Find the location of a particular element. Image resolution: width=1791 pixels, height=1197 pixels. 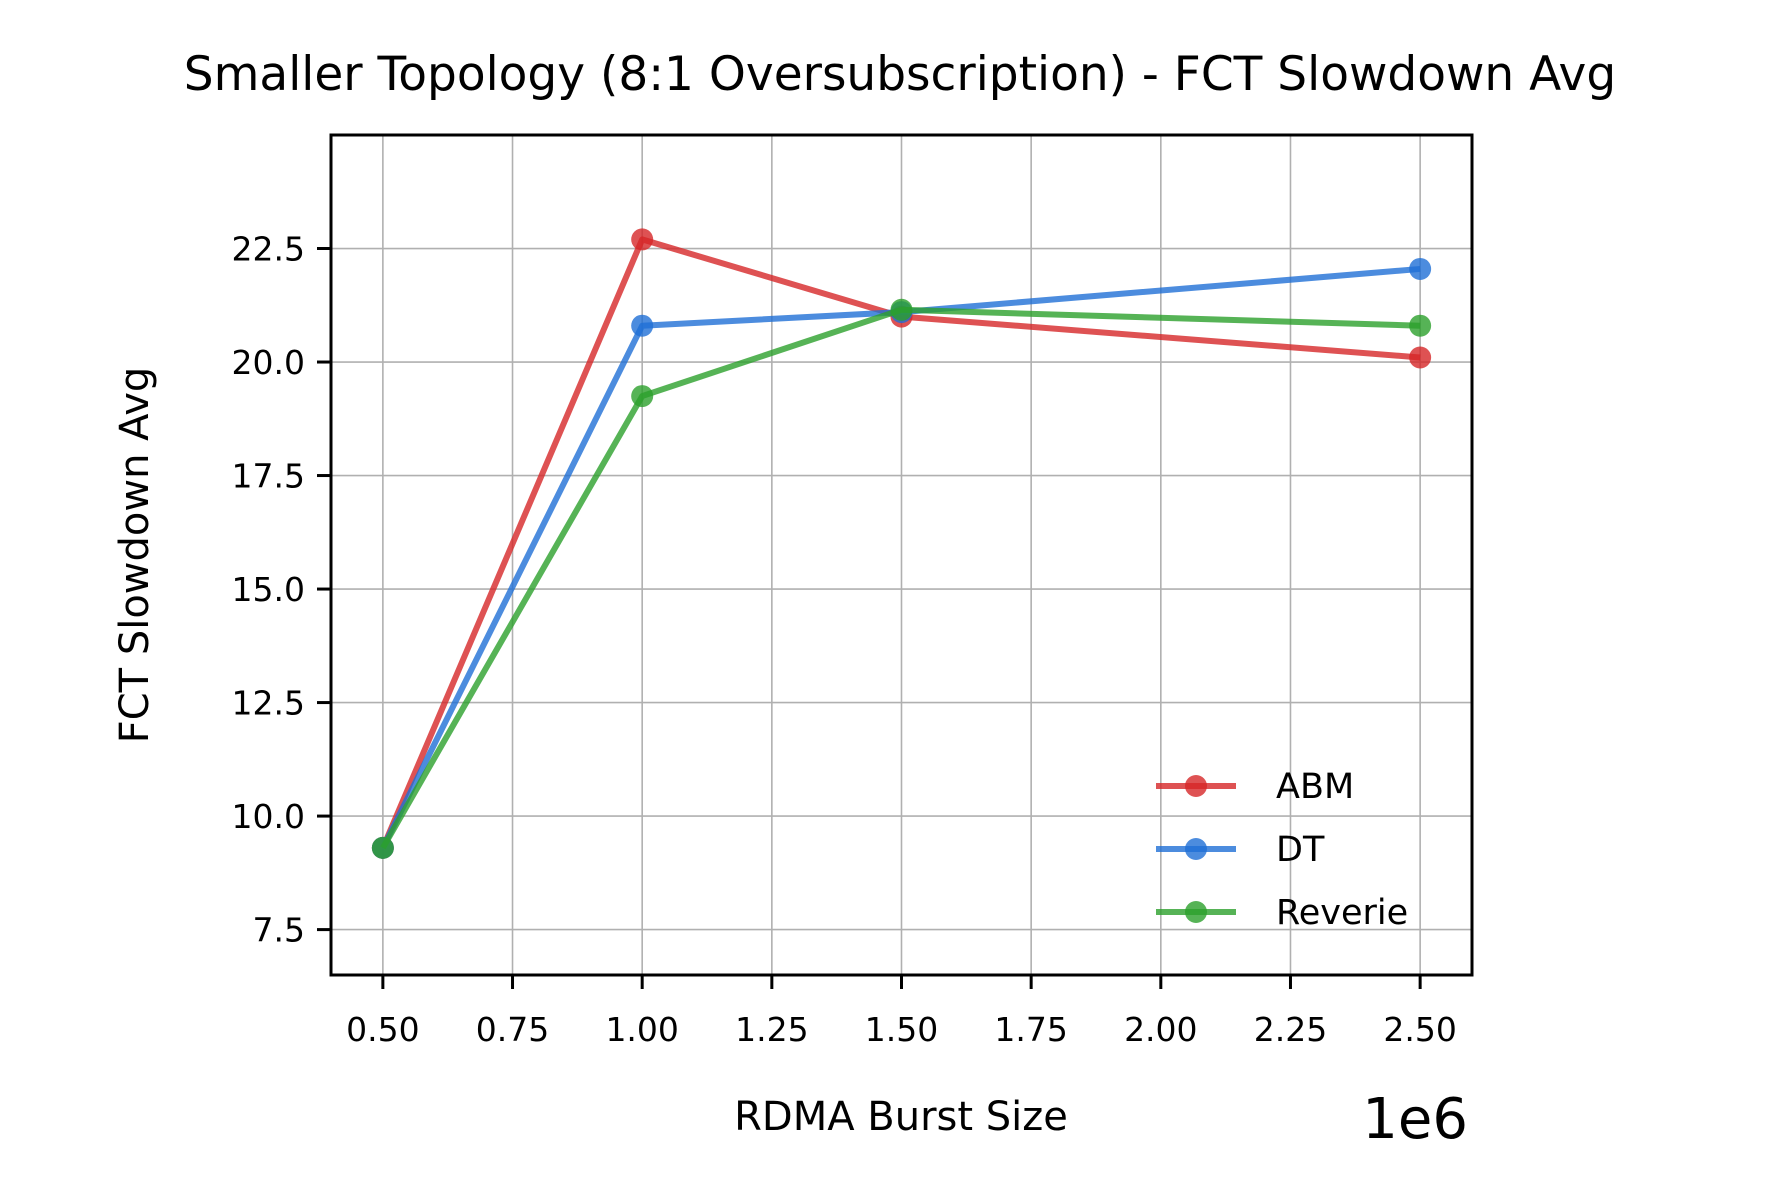

legend-label-dt: DT is located at coordinates (1300, 850).